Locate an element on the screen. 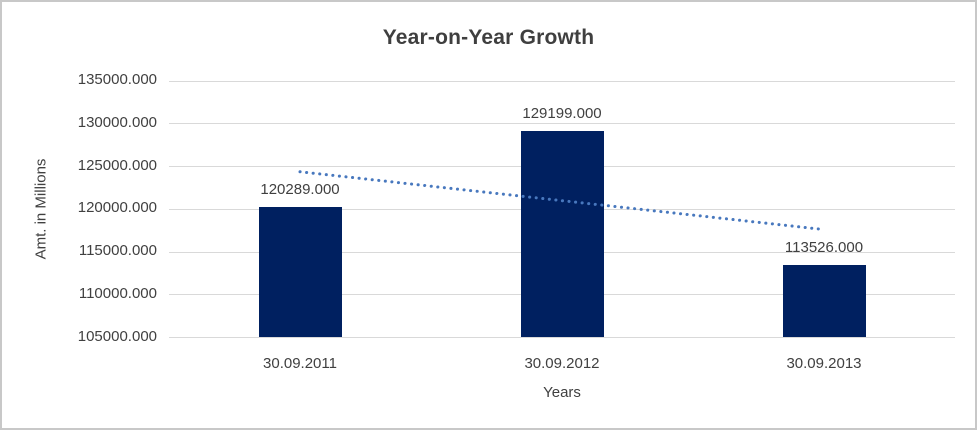 The height and width of the screenshot is (430, 977). bar-30.09.2013 is located at coordinates (824, 301).